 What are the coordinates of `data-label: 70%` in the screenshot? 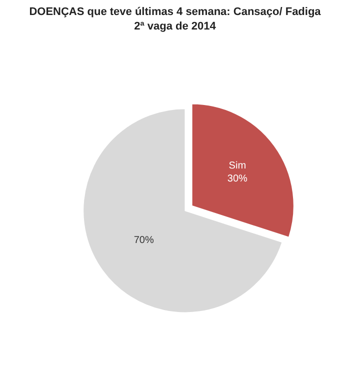 It's located at (144, 240).